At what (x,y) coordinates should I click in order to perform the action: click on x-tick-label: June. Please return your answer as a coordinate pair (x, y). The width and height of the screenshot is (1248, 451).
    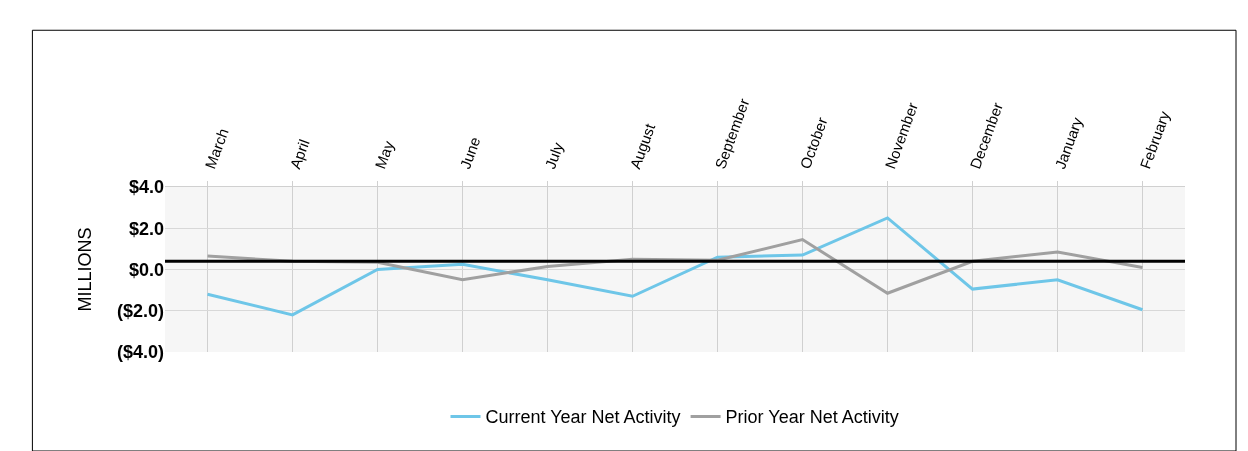
    Looking at the image, I should click on (470, 153).